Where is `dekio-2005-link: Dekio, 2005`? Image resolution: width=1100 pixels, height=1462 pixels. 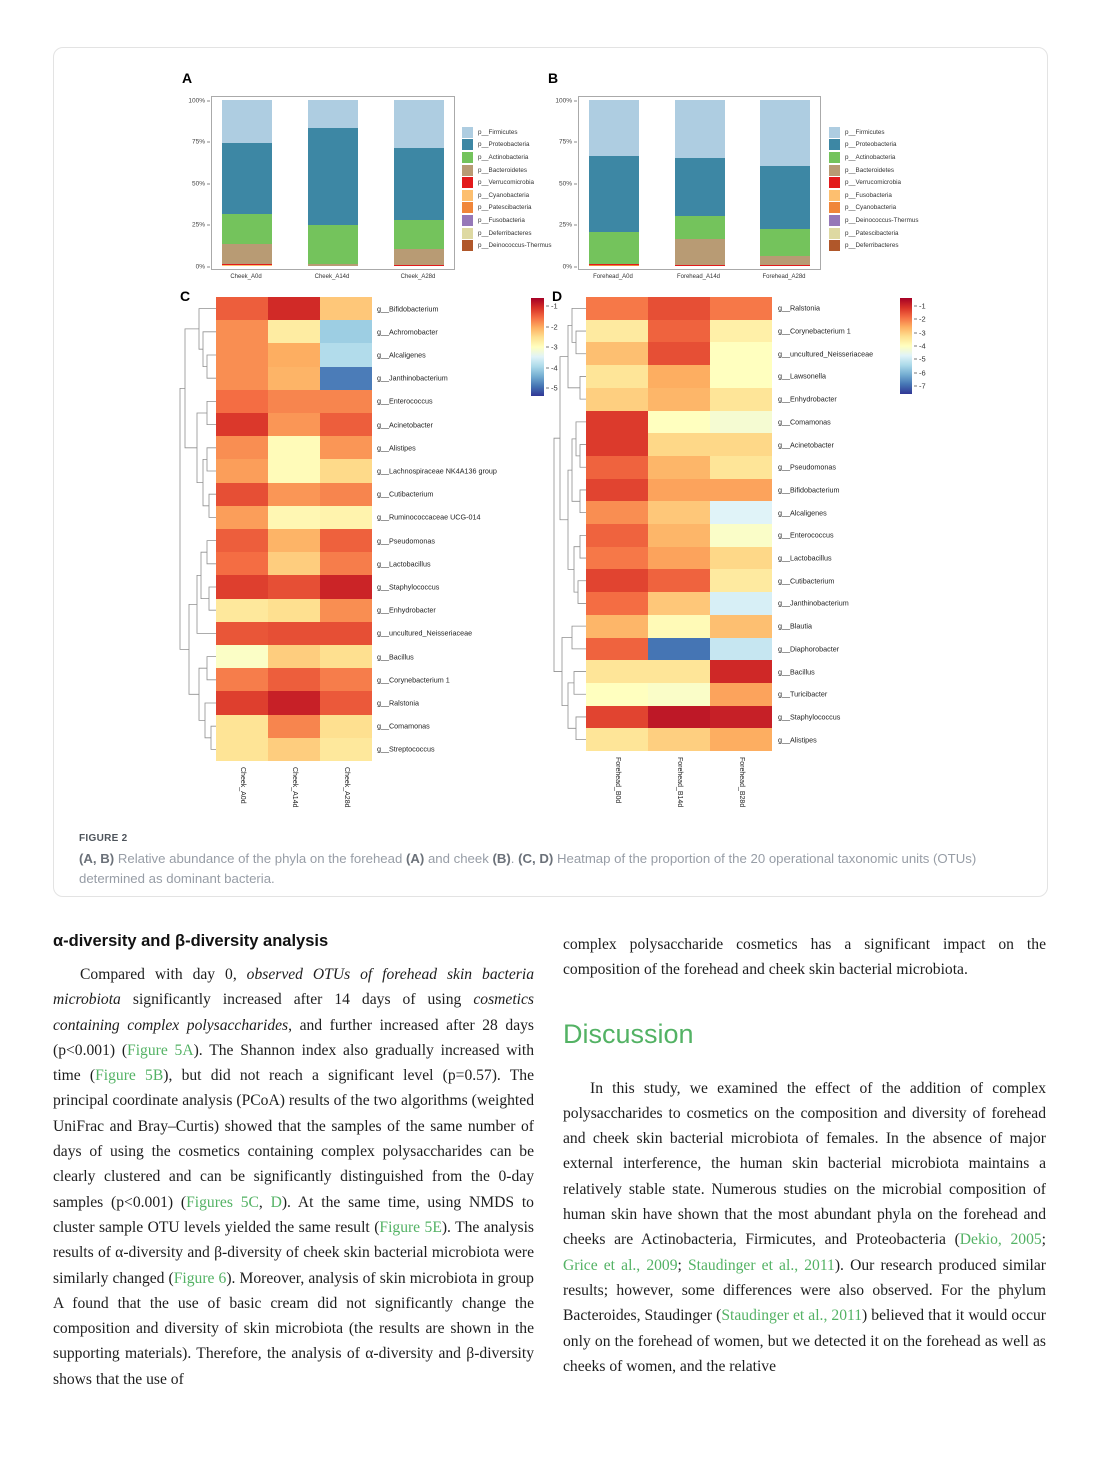
dekio-2005-link: Dekio, 2005 is located at coordinates (1000, 1240).